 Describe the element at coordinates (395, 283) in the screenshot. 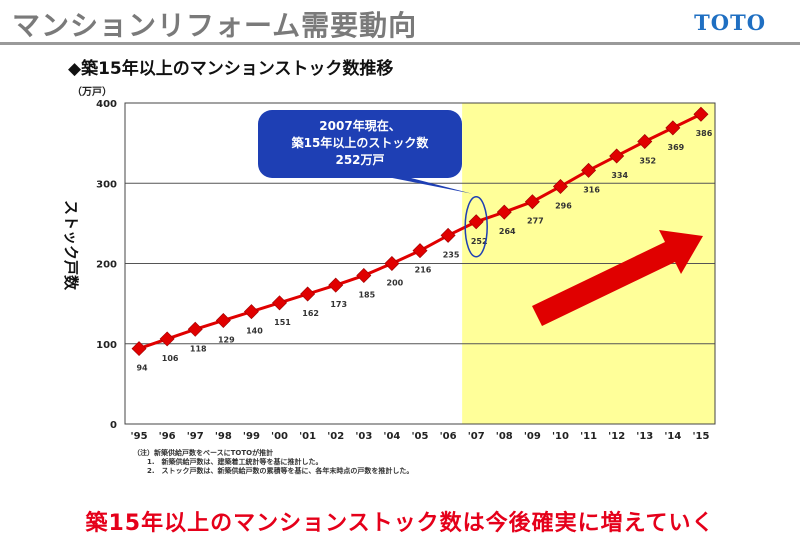

I see `data-label: 200` at that location.